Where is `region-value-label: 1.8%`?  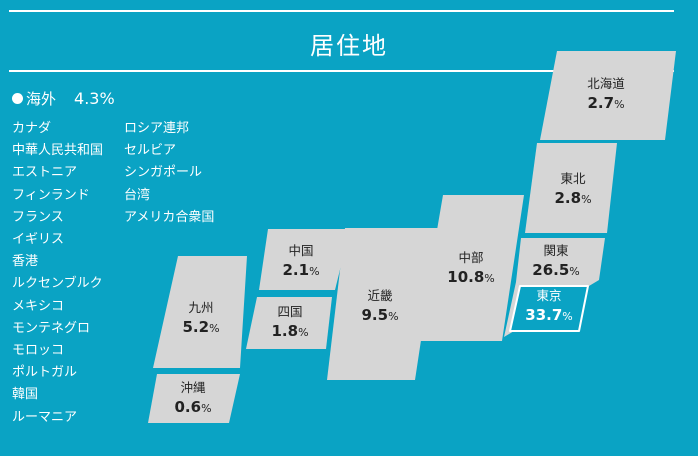 region-value-label: 1.8% is located at coordinates (289, 331).